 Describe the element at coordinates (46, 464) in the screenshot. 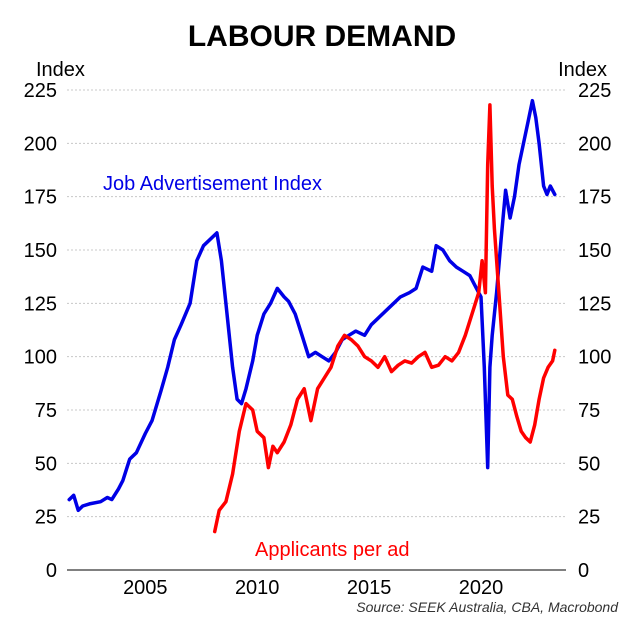

I see `left-tick-label: 50` at that location.